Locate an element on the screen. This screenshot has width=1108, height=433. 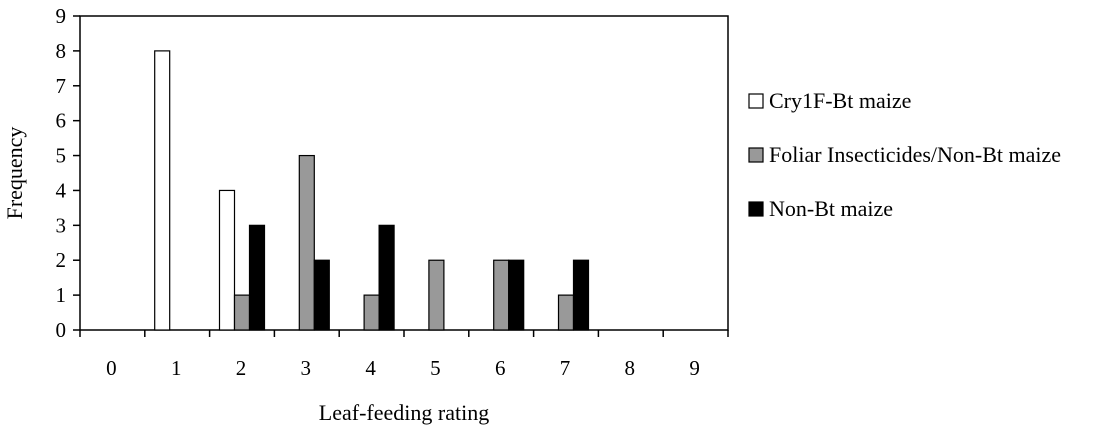
y-tick-label: 9 is located at coordinates (61, 16).